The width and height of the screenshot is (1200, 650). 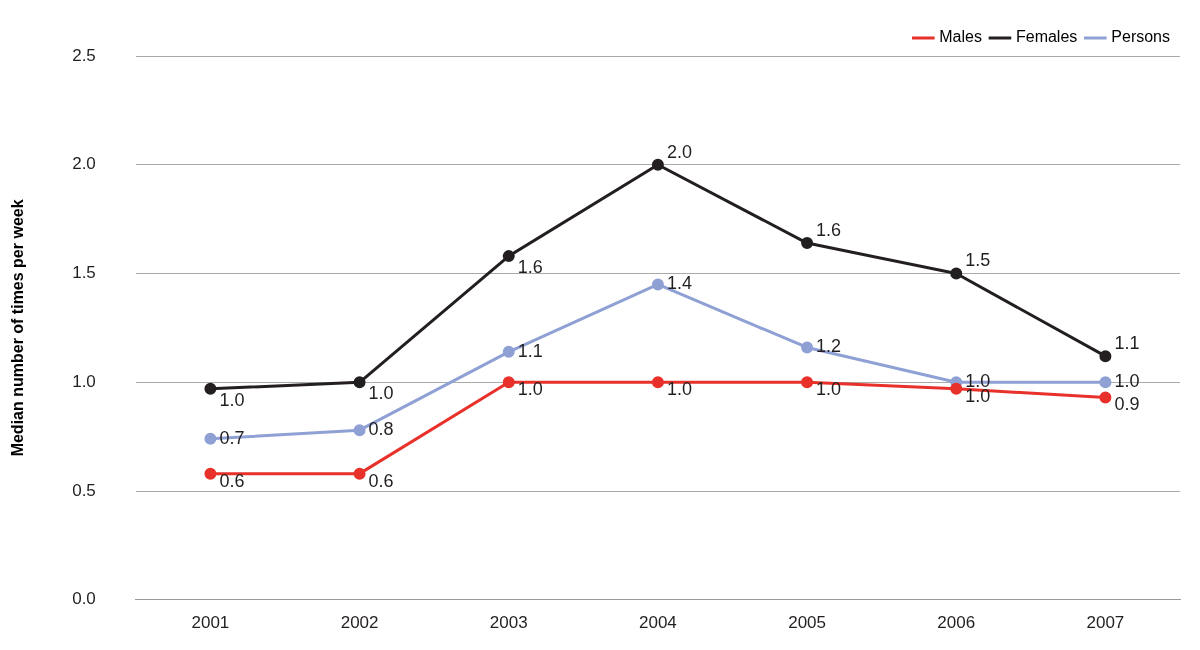 I want to click on data-label: 1.4, so click(x=679, y=283).